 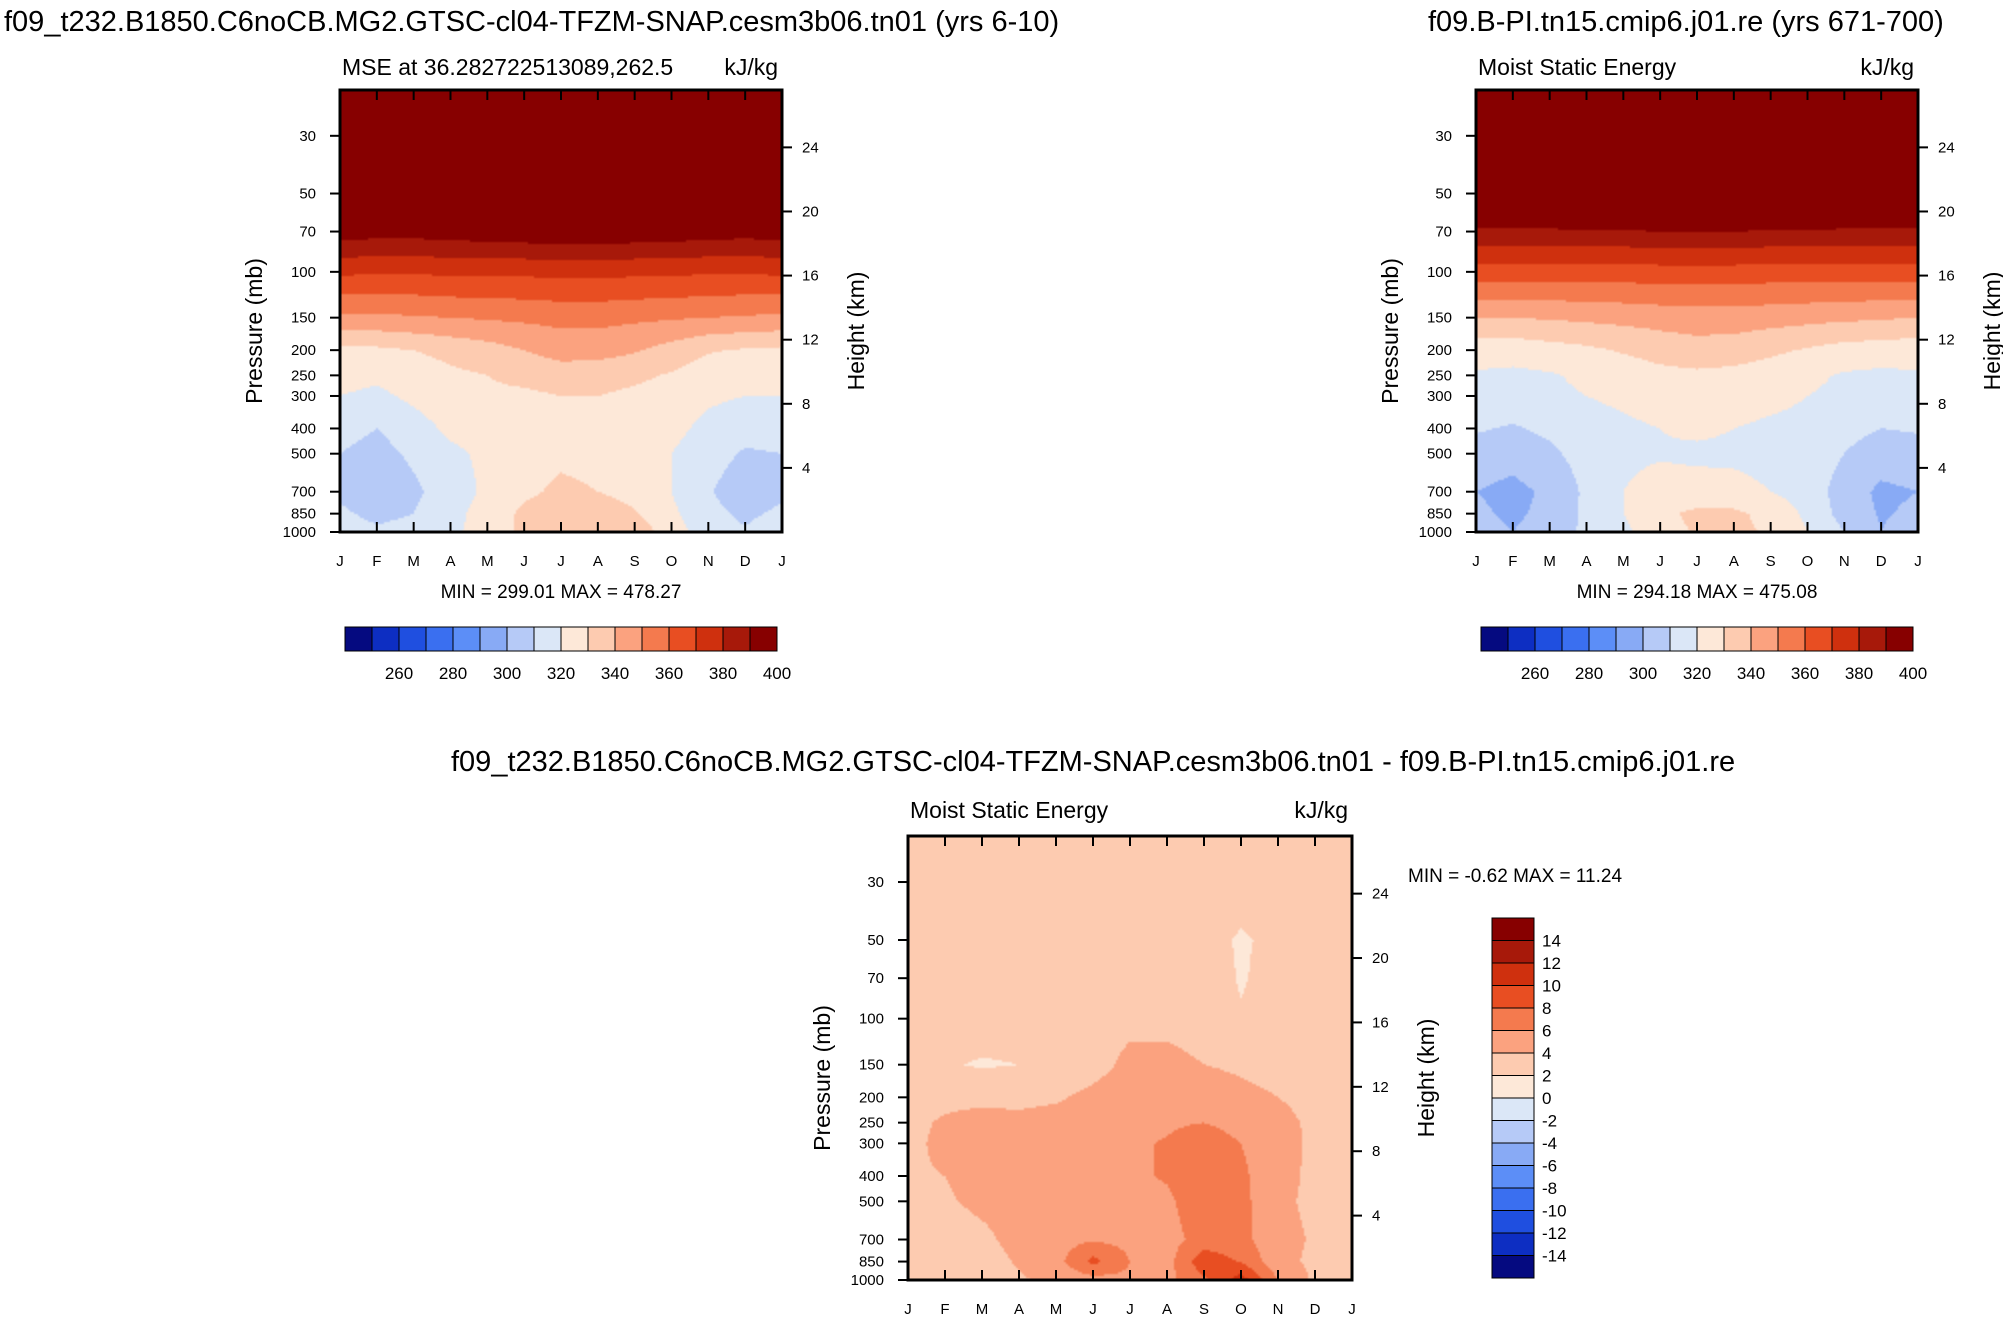 What do you see at coordinates (1577, 67) in the screenshot?
I see `plot-subtitle: Moist Static Energy` at bounding box center [1577, 67].